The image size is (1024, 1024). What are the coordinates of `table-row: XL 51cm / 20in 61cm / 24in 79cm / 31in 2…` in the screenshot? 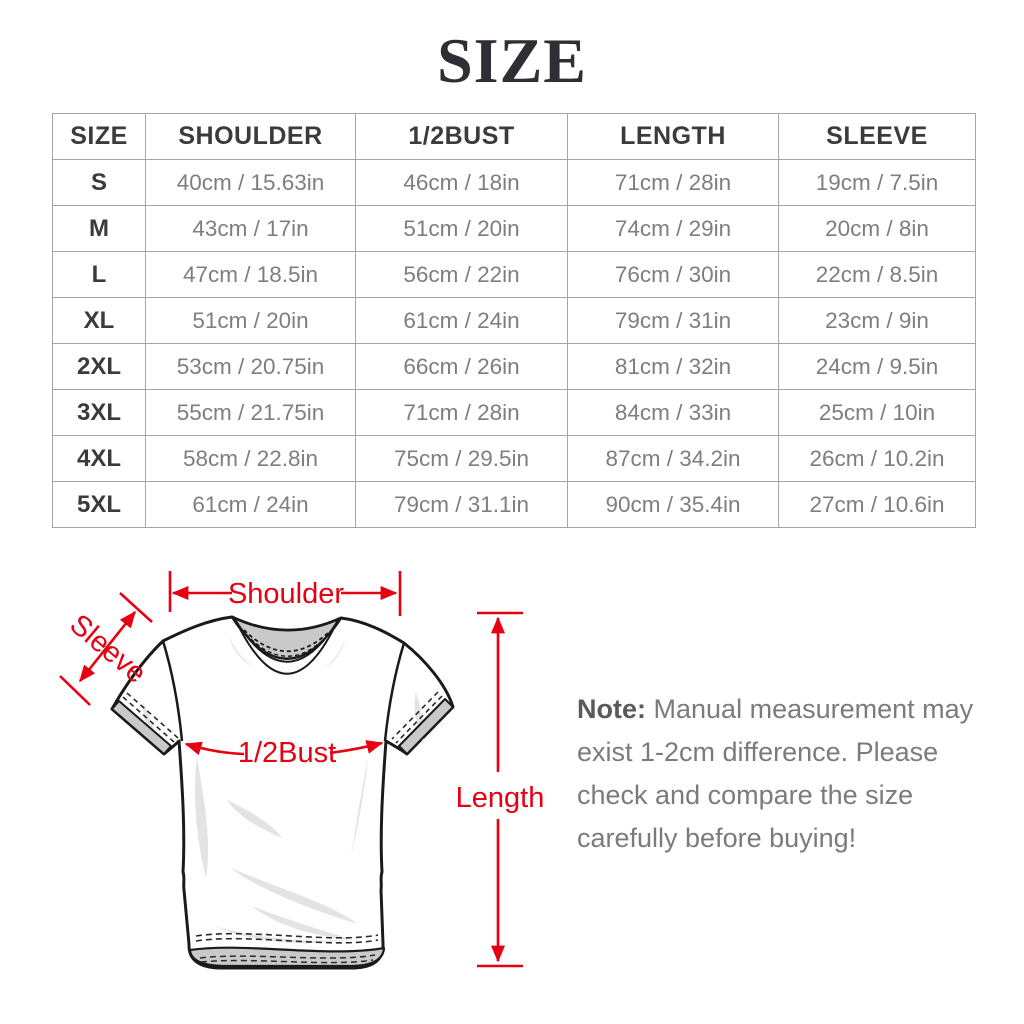 It's located at (514, 320).